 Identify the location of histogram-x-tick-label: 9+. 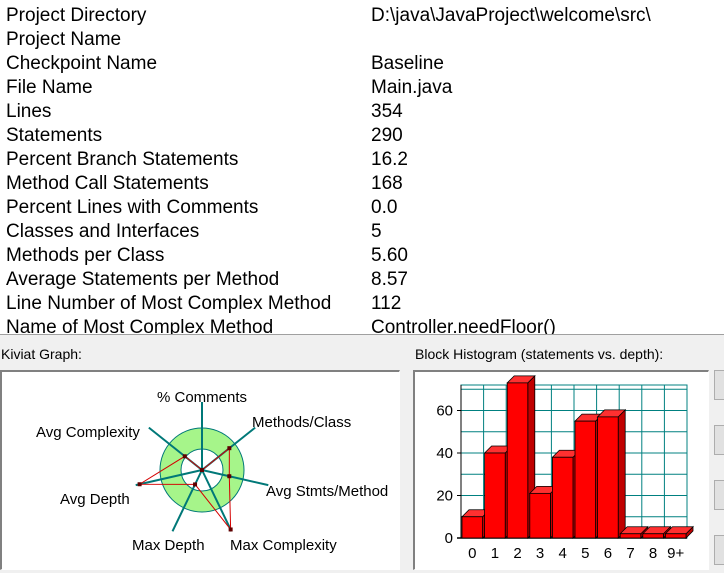
(675, 553).